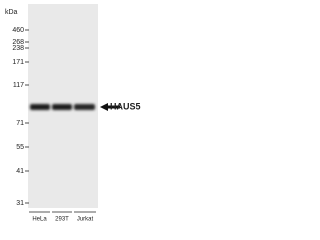  I want to click on band-293t, so click(62, 107).